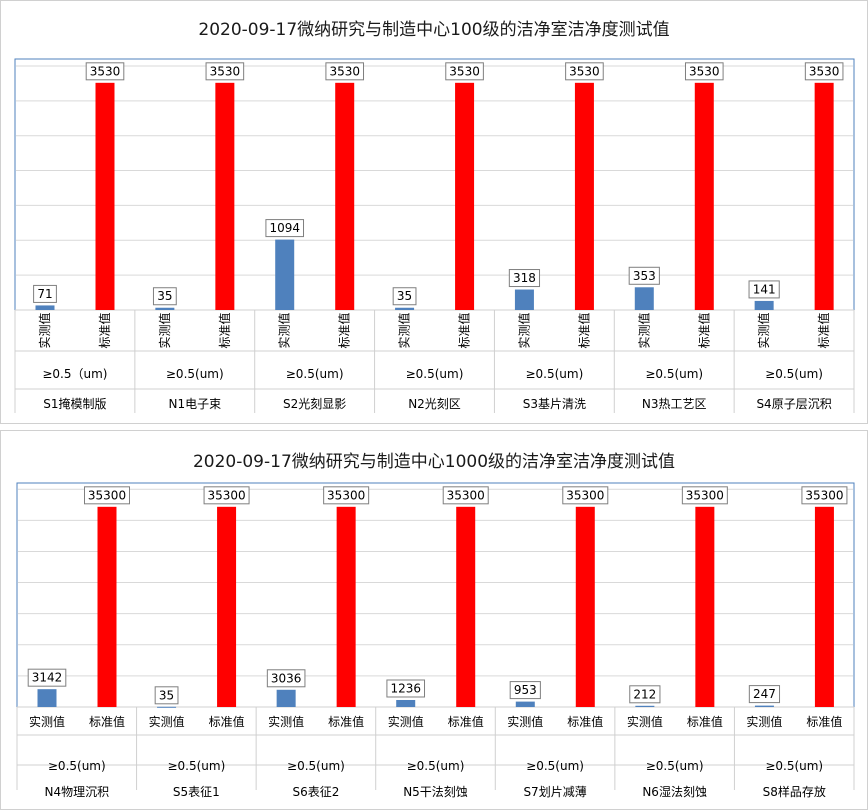  I want to click on data-label: 247, so click(764, 694).